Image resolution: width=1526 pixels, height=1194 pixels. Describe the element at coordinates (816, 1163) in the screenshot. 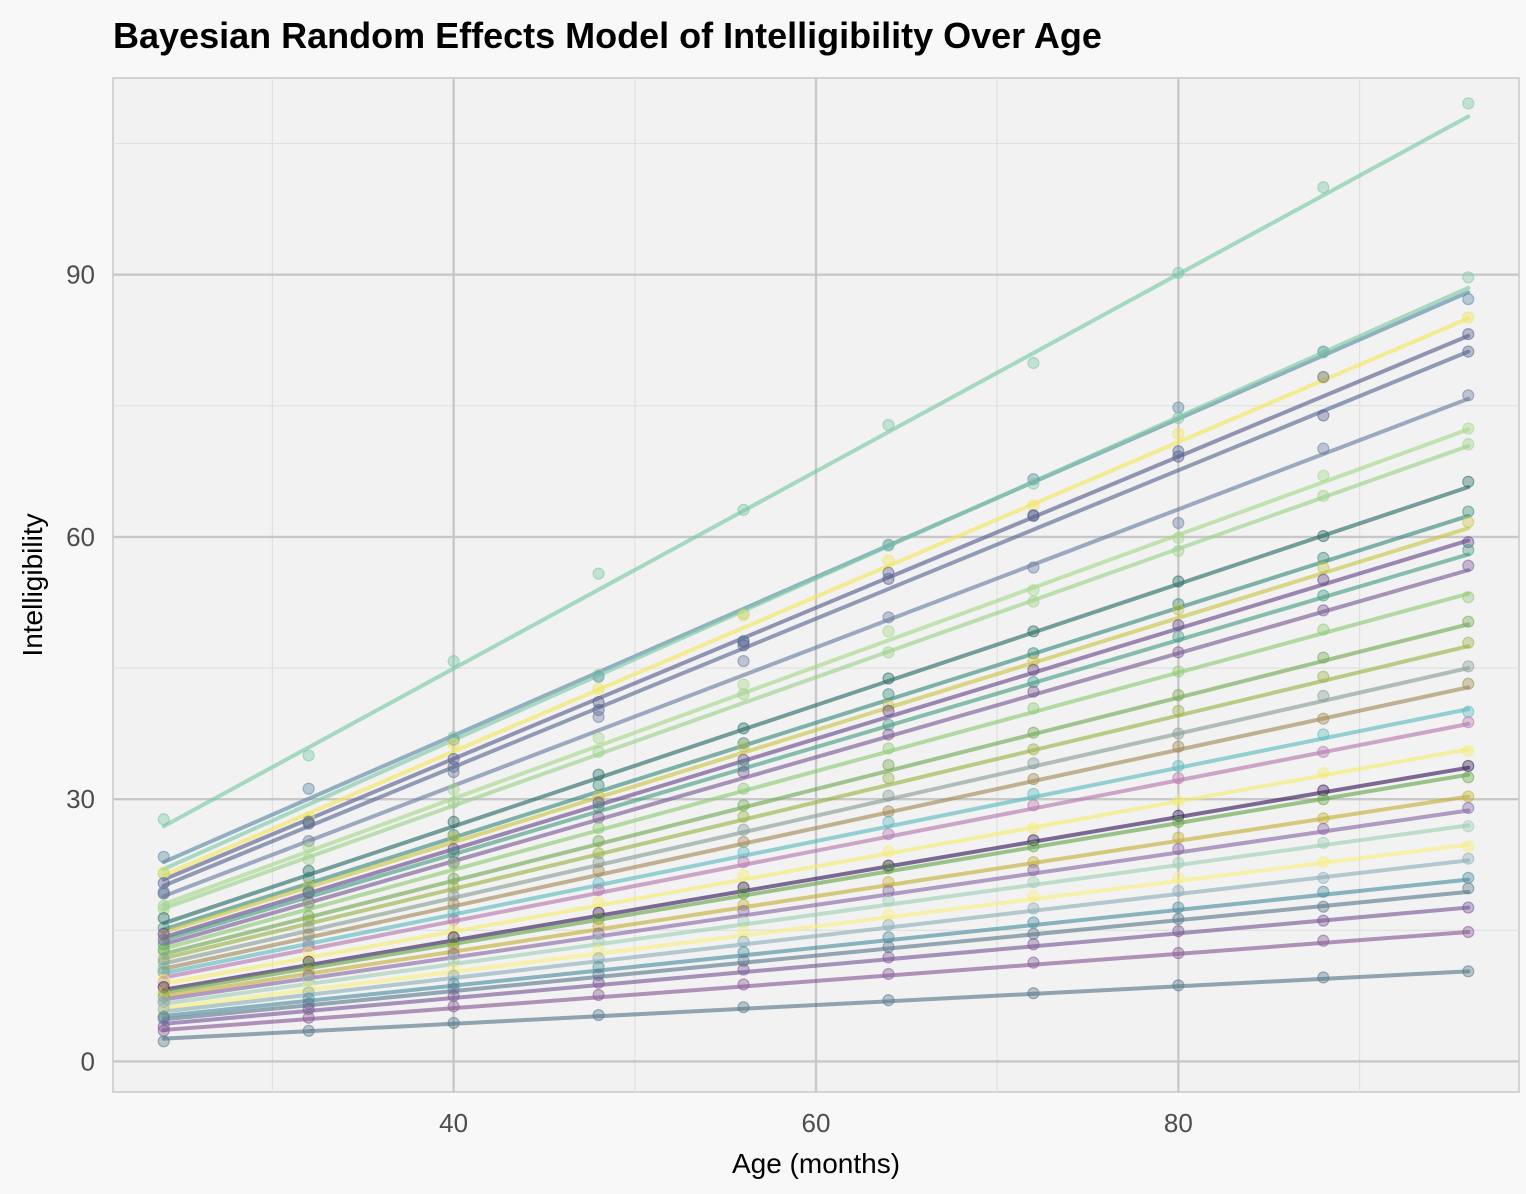

I see `x-axis-title: Age (months)` at that location.